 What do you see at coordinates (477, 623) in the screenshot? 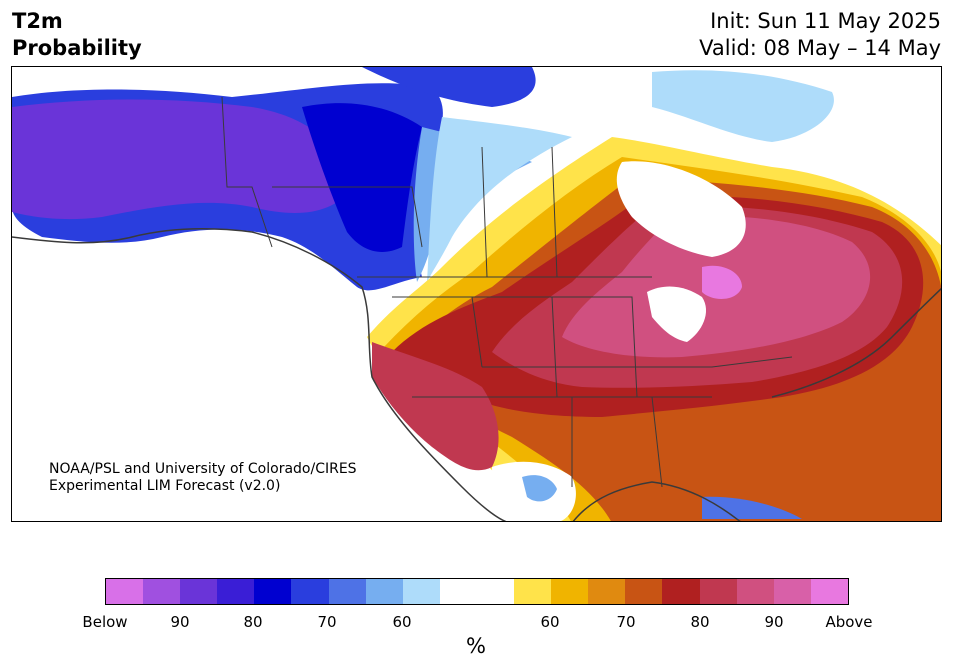
I see `colorbar-ticks: Below 90 80 70 60 60 70 80 90 Above` at bounding box center [477, 623].